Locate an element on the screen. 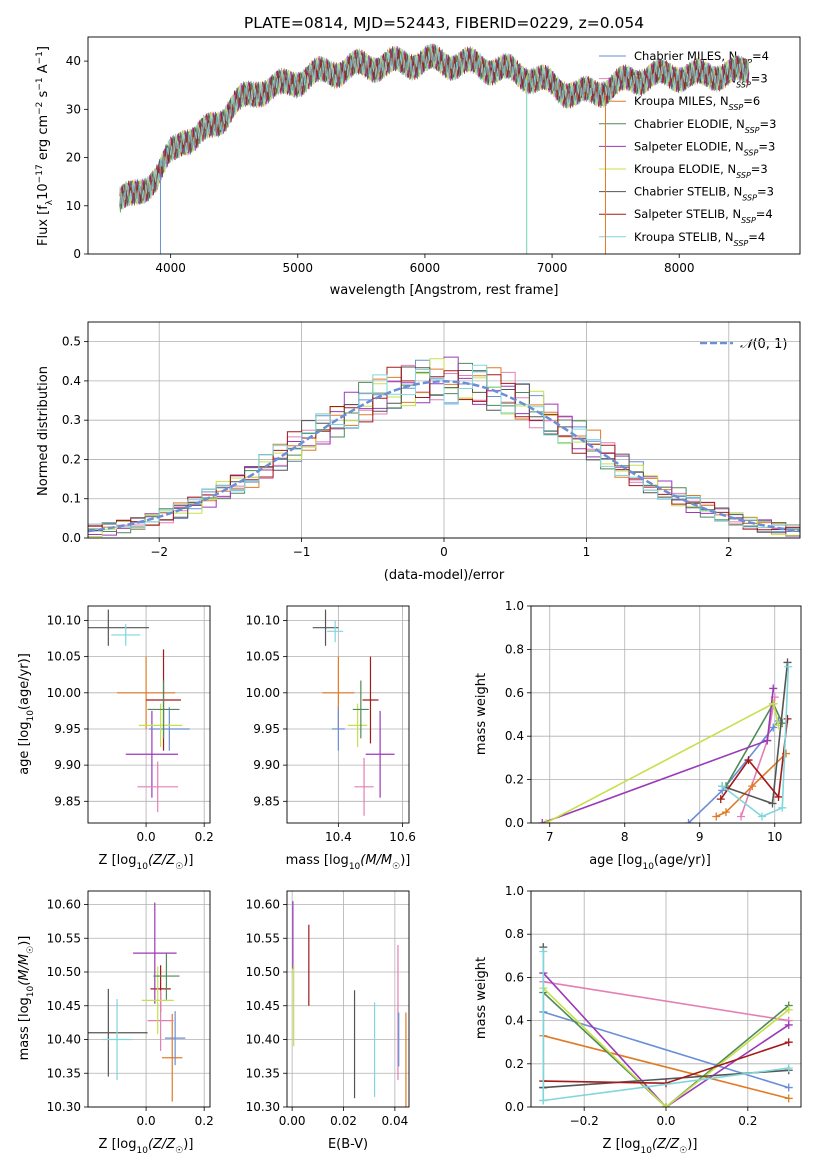 The width and height of the screenshot is (819, 1170). residual-histograms is located at coordinates (444, 446).